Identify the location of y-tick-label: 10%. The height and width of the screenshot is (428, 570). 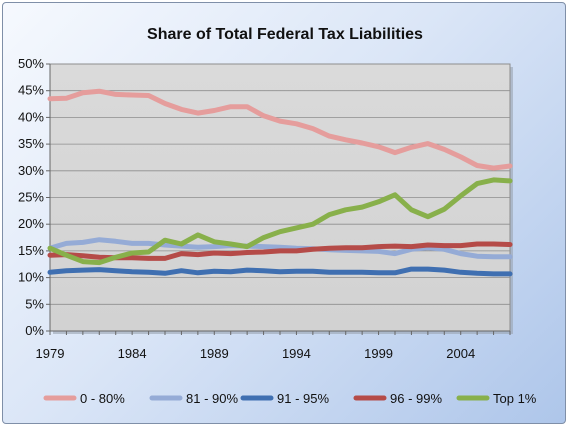
(31, 277).